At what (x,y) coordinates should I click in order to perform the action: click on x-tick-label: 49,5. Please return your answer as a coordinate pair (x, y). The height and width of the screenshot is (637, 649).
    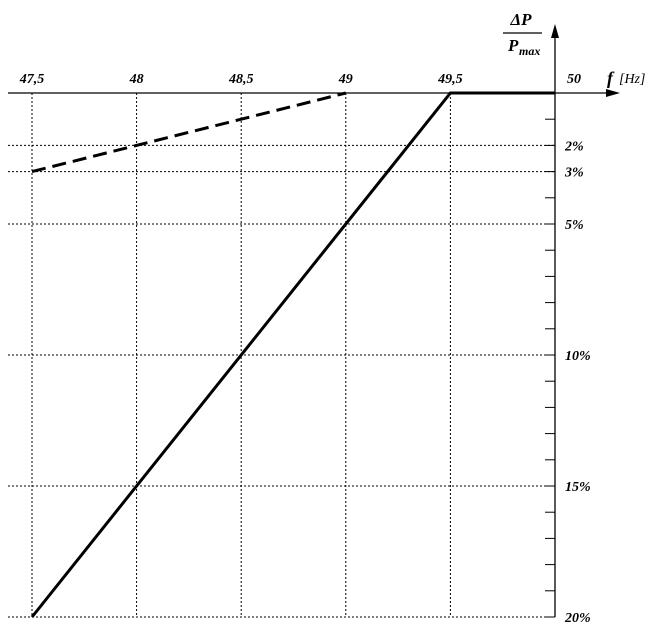
    Looking at the image, I should click on (450, 79).